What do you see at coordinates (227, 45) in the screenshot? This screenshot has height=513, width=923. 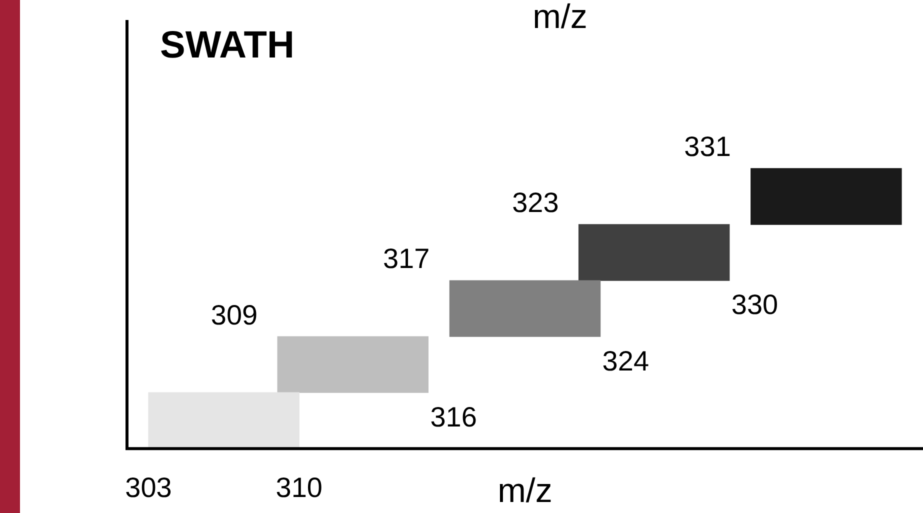 I see `chart-title: SWATH` at bounding box center [227, 45].